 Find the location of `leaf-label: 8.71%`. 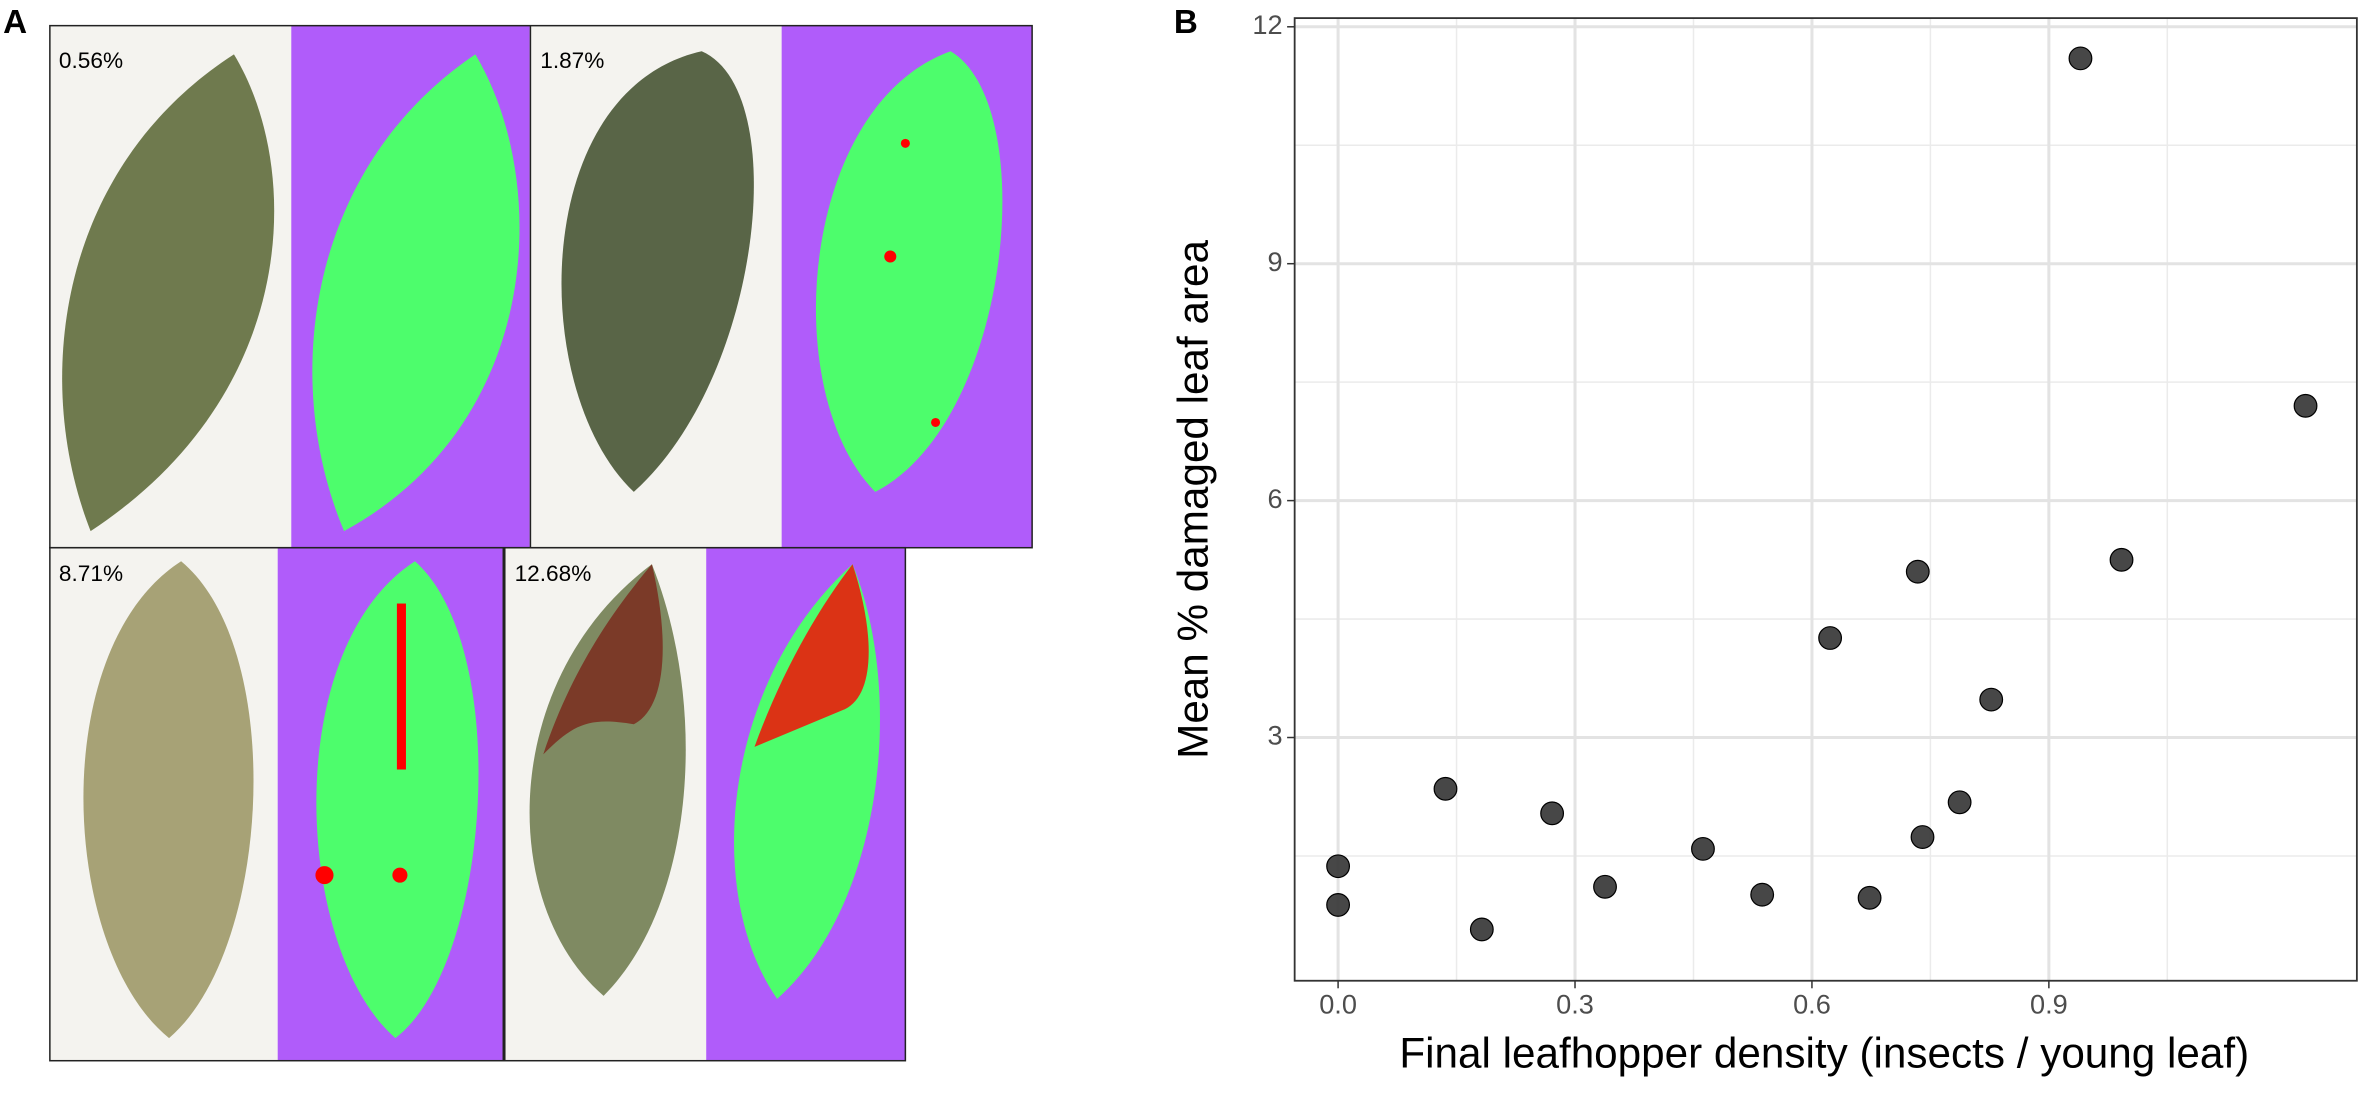

leaf-label: 8.71% is located at coordinates (91, 573).